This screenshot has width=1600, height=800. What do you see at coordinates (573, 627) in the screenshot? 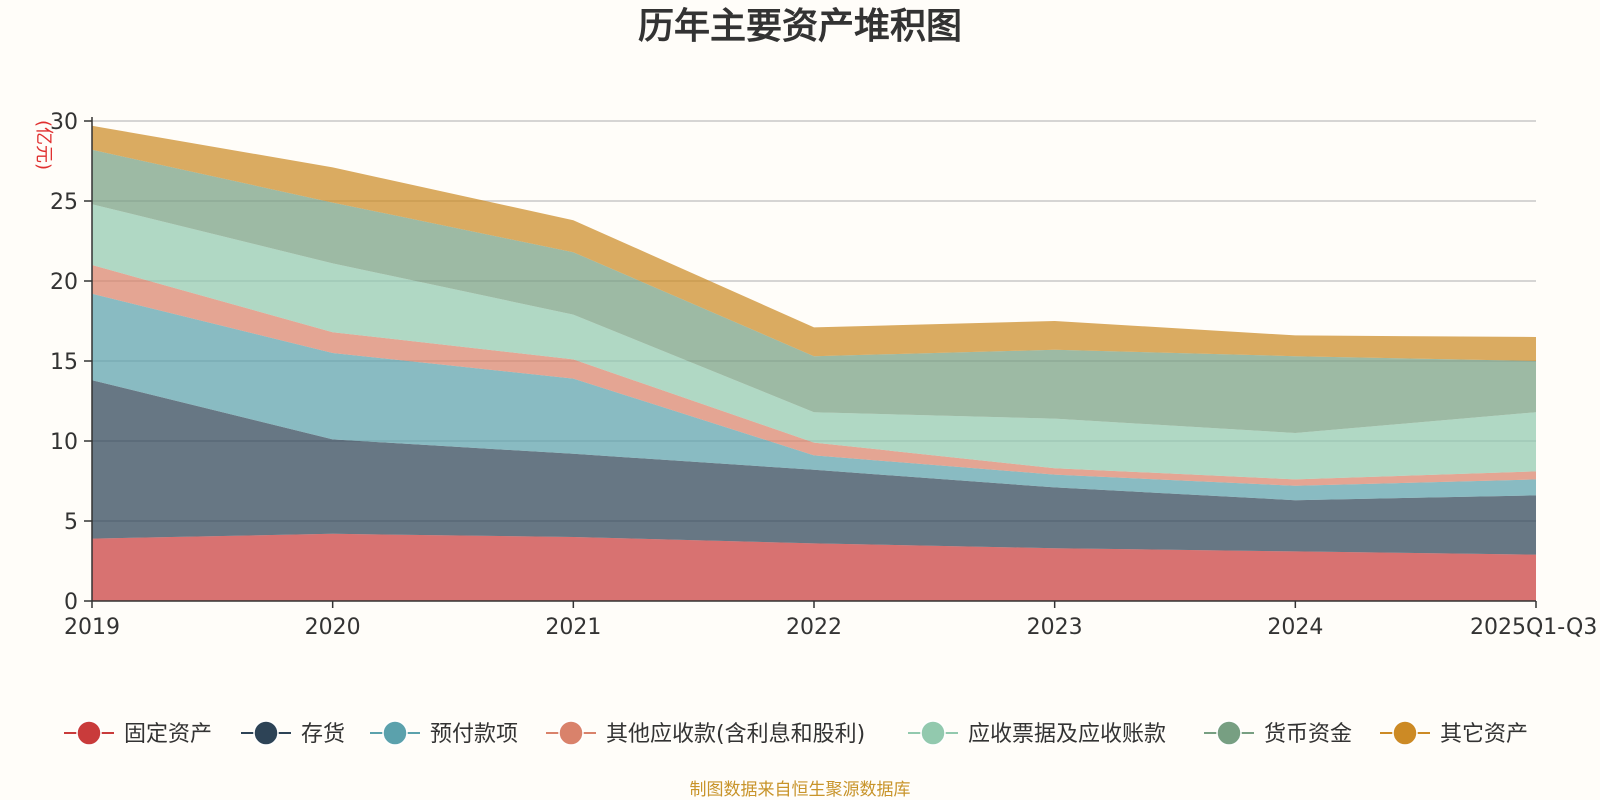
I see `x-tick-label-2021: 2021` at bounding box center [573, 627].